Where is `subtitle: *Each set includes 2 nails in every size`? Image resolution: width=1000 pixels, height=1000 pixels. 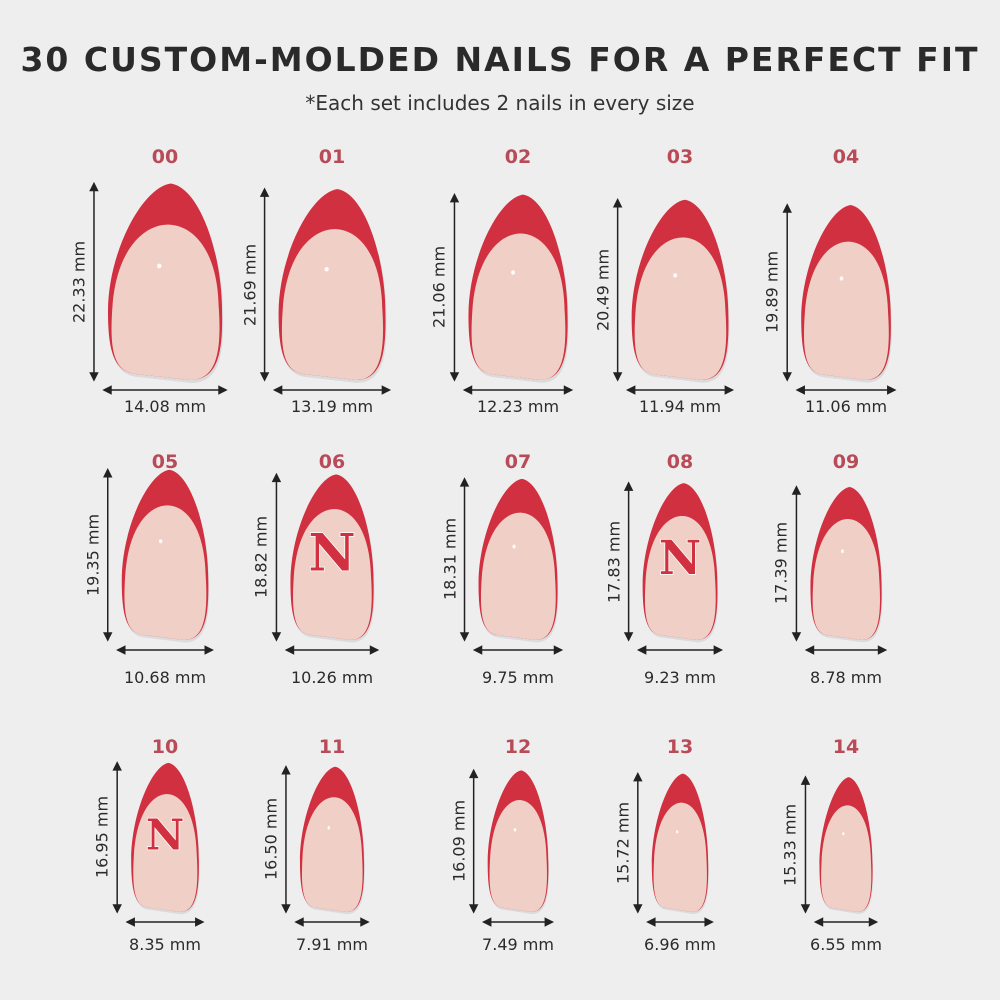 subtitle: *Each set includes 2 nails in every size is located at coordinates (500, 103).